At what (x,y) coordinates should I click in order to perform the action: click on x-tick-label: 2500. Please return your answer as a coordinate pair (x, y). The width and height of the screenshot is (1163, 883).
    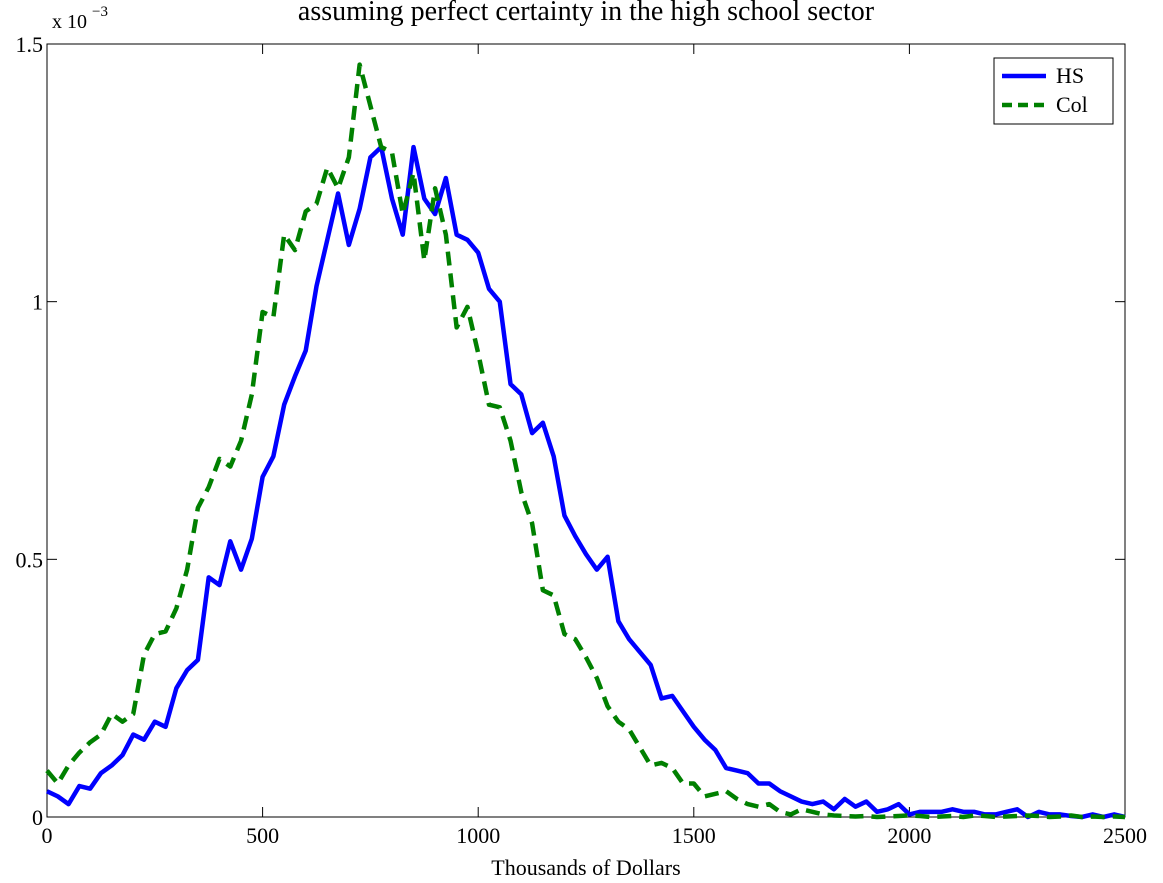
    Looking at the image, I should click on (1125, 835).